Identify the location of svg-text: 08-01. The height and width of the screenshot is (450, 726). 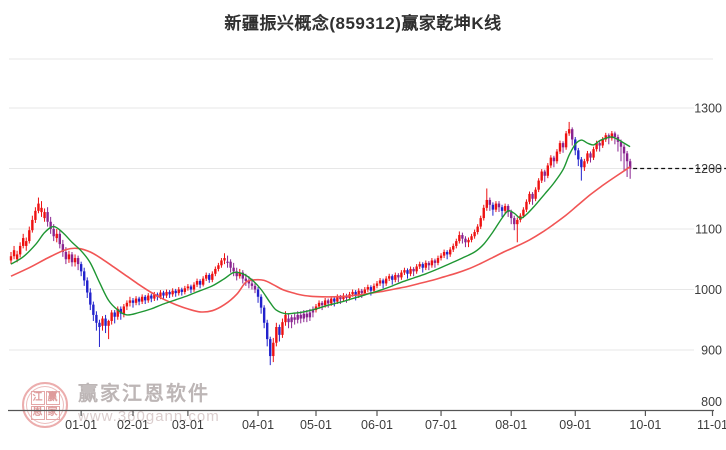
(511, 425).